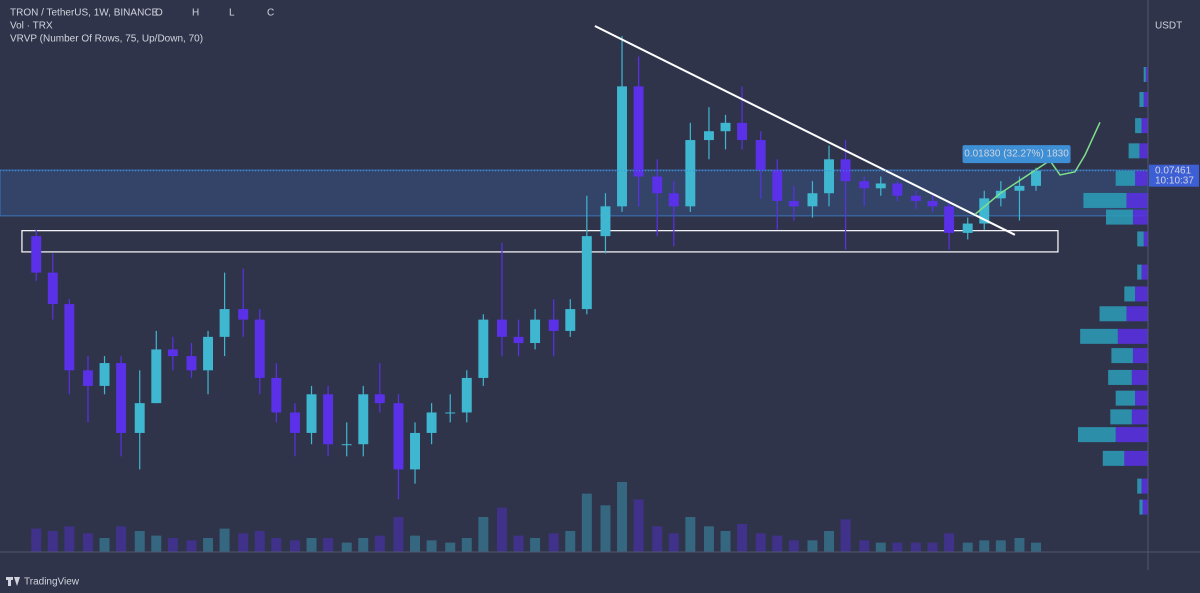  What do you see at coordinates (1037, 168) in the screenshot?
I see `projection-line` at bounding box center [1037, 168].